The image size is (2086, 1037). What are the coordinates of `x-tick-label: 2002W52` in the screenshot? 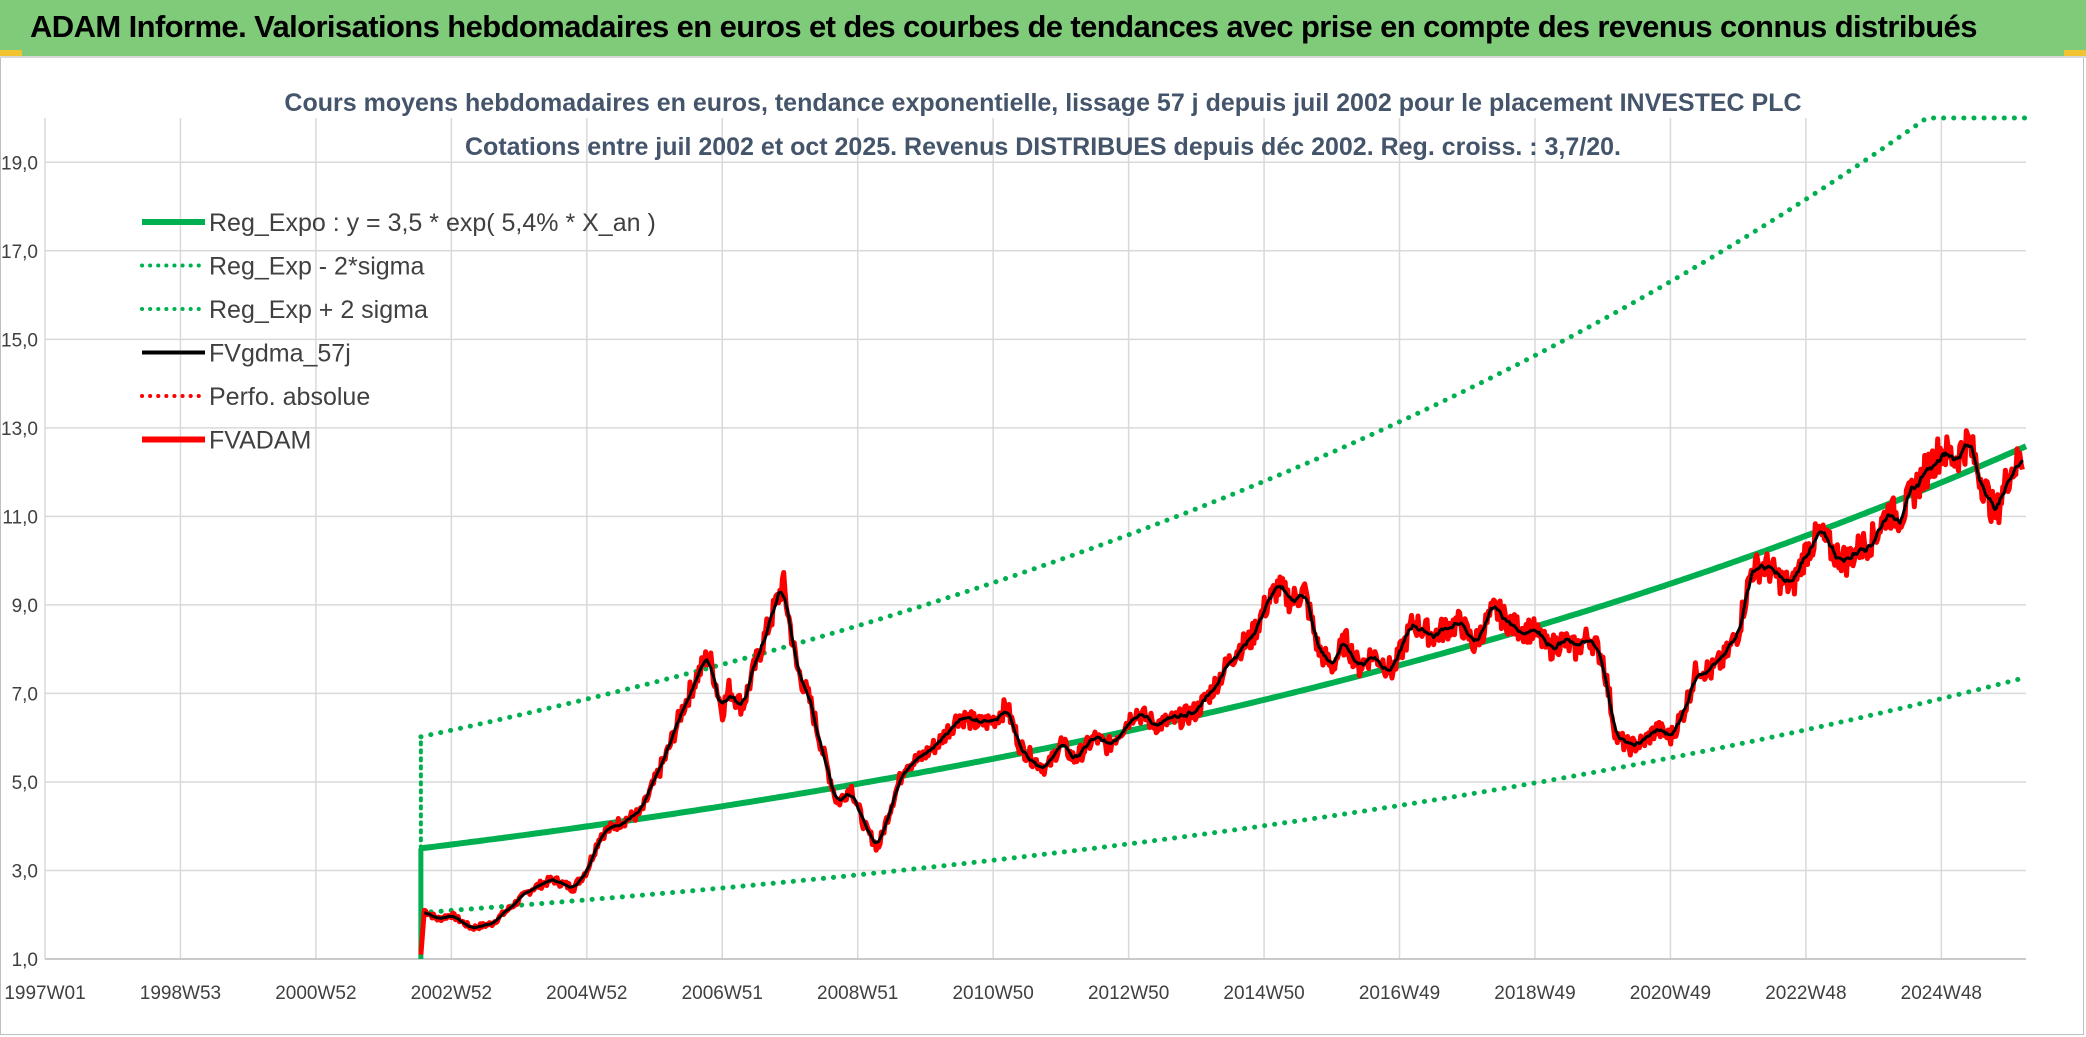 It's located at (451, 993).